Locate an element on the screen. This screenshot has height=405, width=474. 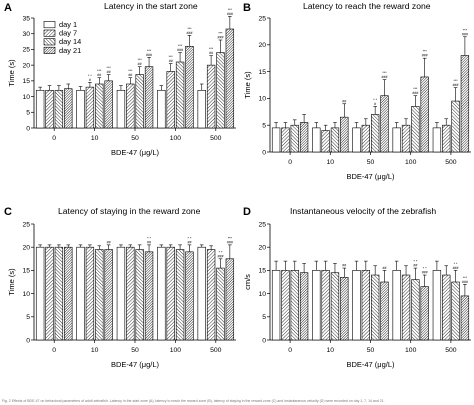
y-axis-label: cm/s is located at coordinates (247, 282).